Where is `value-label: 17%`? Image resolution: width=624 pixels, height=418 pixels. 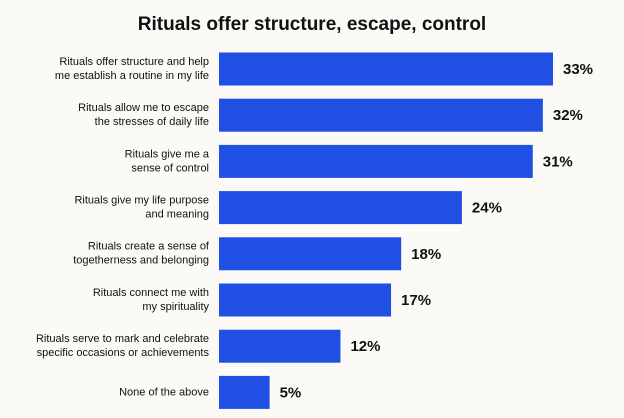 value-label: 17% is located at coordinates (416, 300).